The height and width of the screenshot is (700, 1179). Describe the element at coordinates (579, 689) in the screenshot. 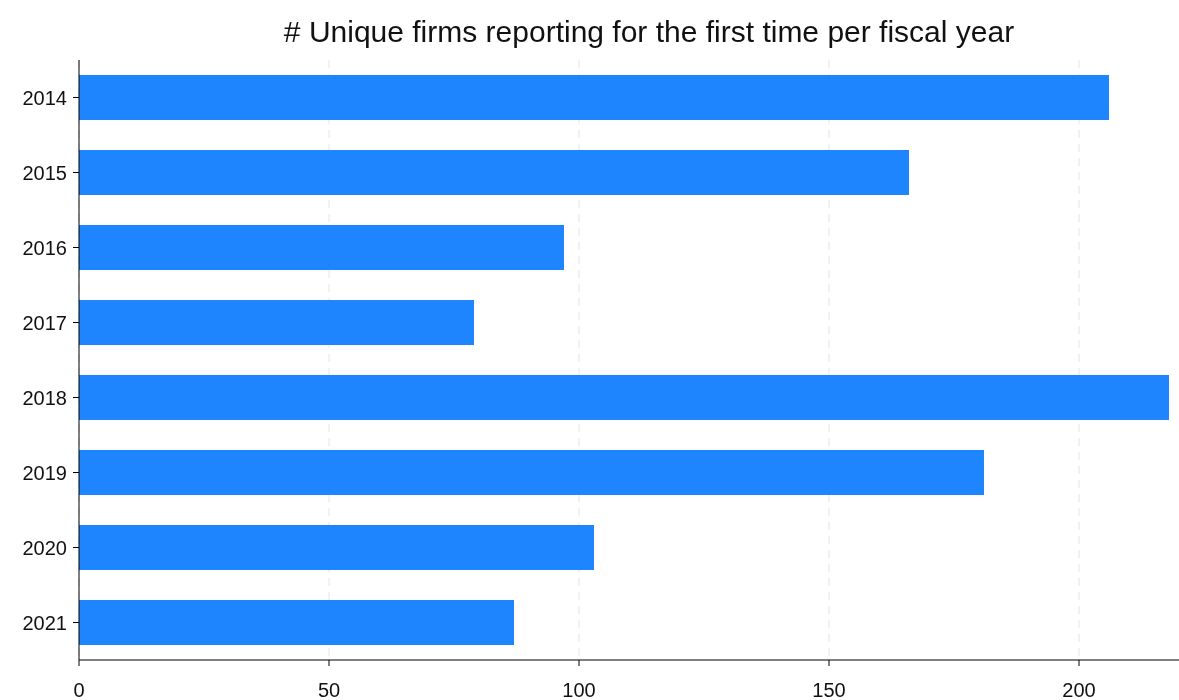

I see `x-tick-label: 100` at that location.